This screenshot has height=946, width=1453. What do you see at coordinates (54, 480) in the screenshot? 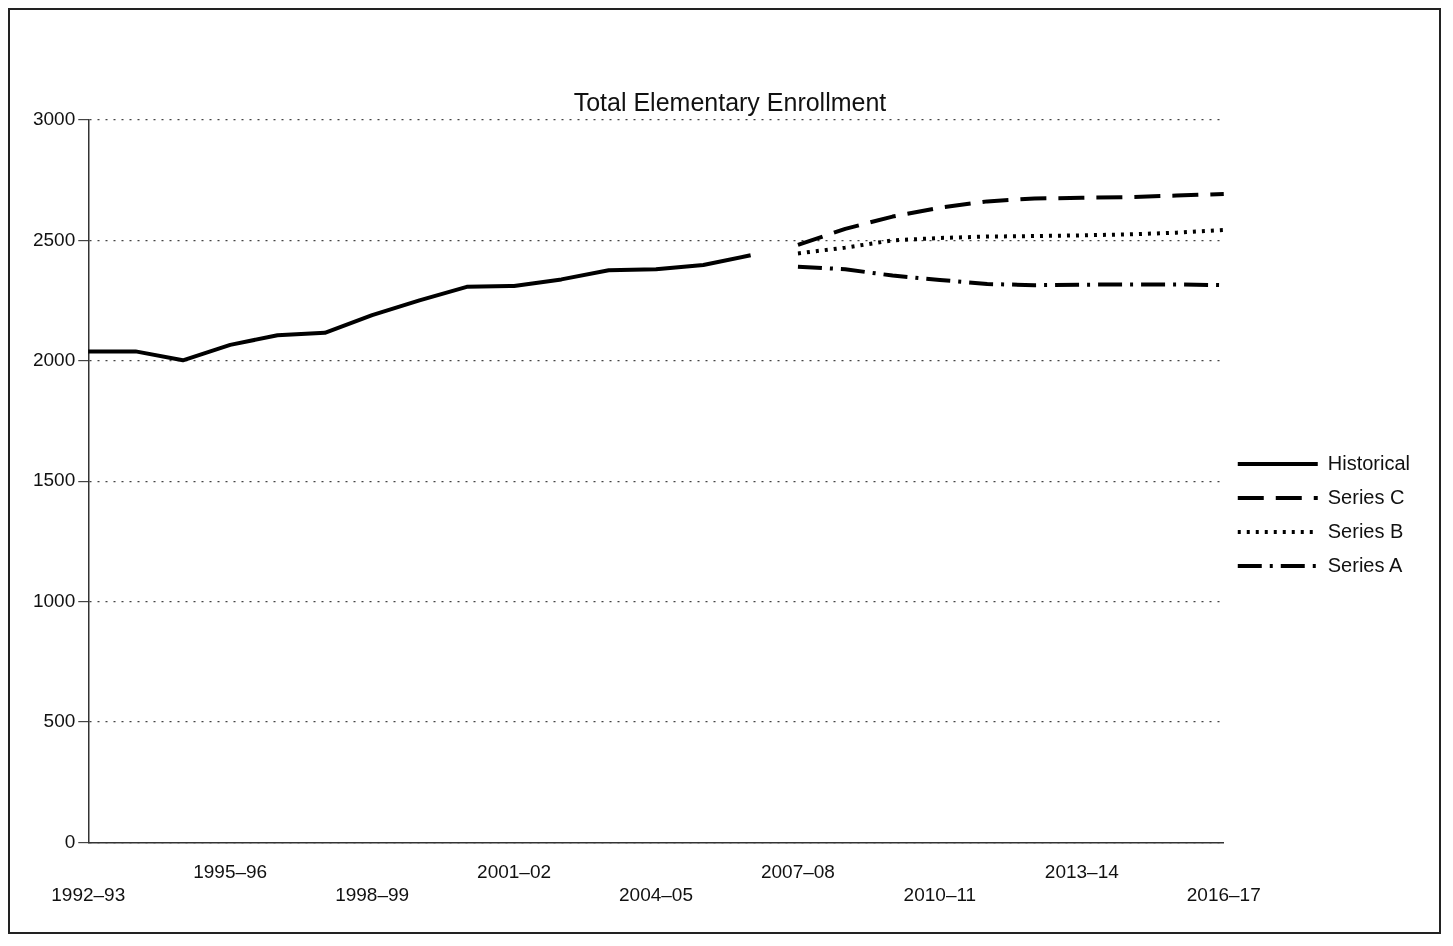
I see `y-tick-label: 1500` at bounding box center [54, 480].